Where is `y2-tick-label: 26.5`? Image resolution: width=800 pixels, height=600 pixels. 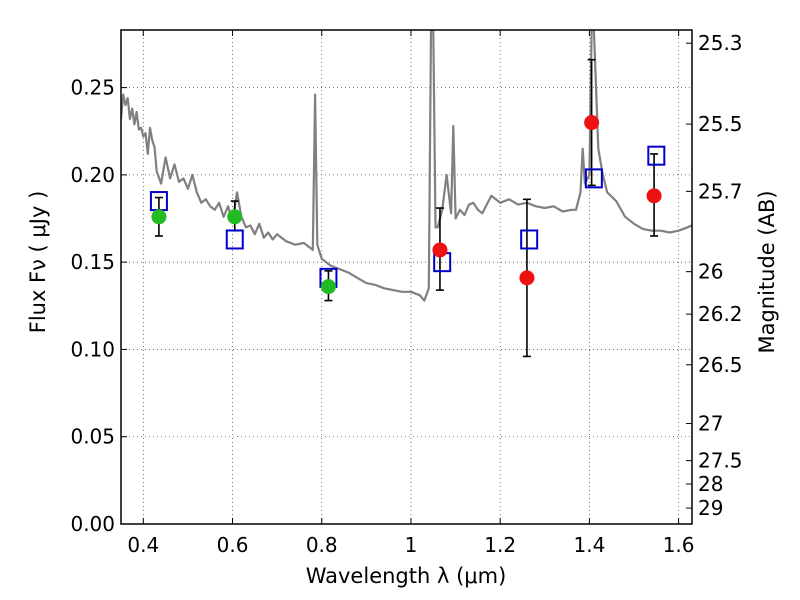
y2-tick-label: 26.5 is located at coordinates (720, 365).